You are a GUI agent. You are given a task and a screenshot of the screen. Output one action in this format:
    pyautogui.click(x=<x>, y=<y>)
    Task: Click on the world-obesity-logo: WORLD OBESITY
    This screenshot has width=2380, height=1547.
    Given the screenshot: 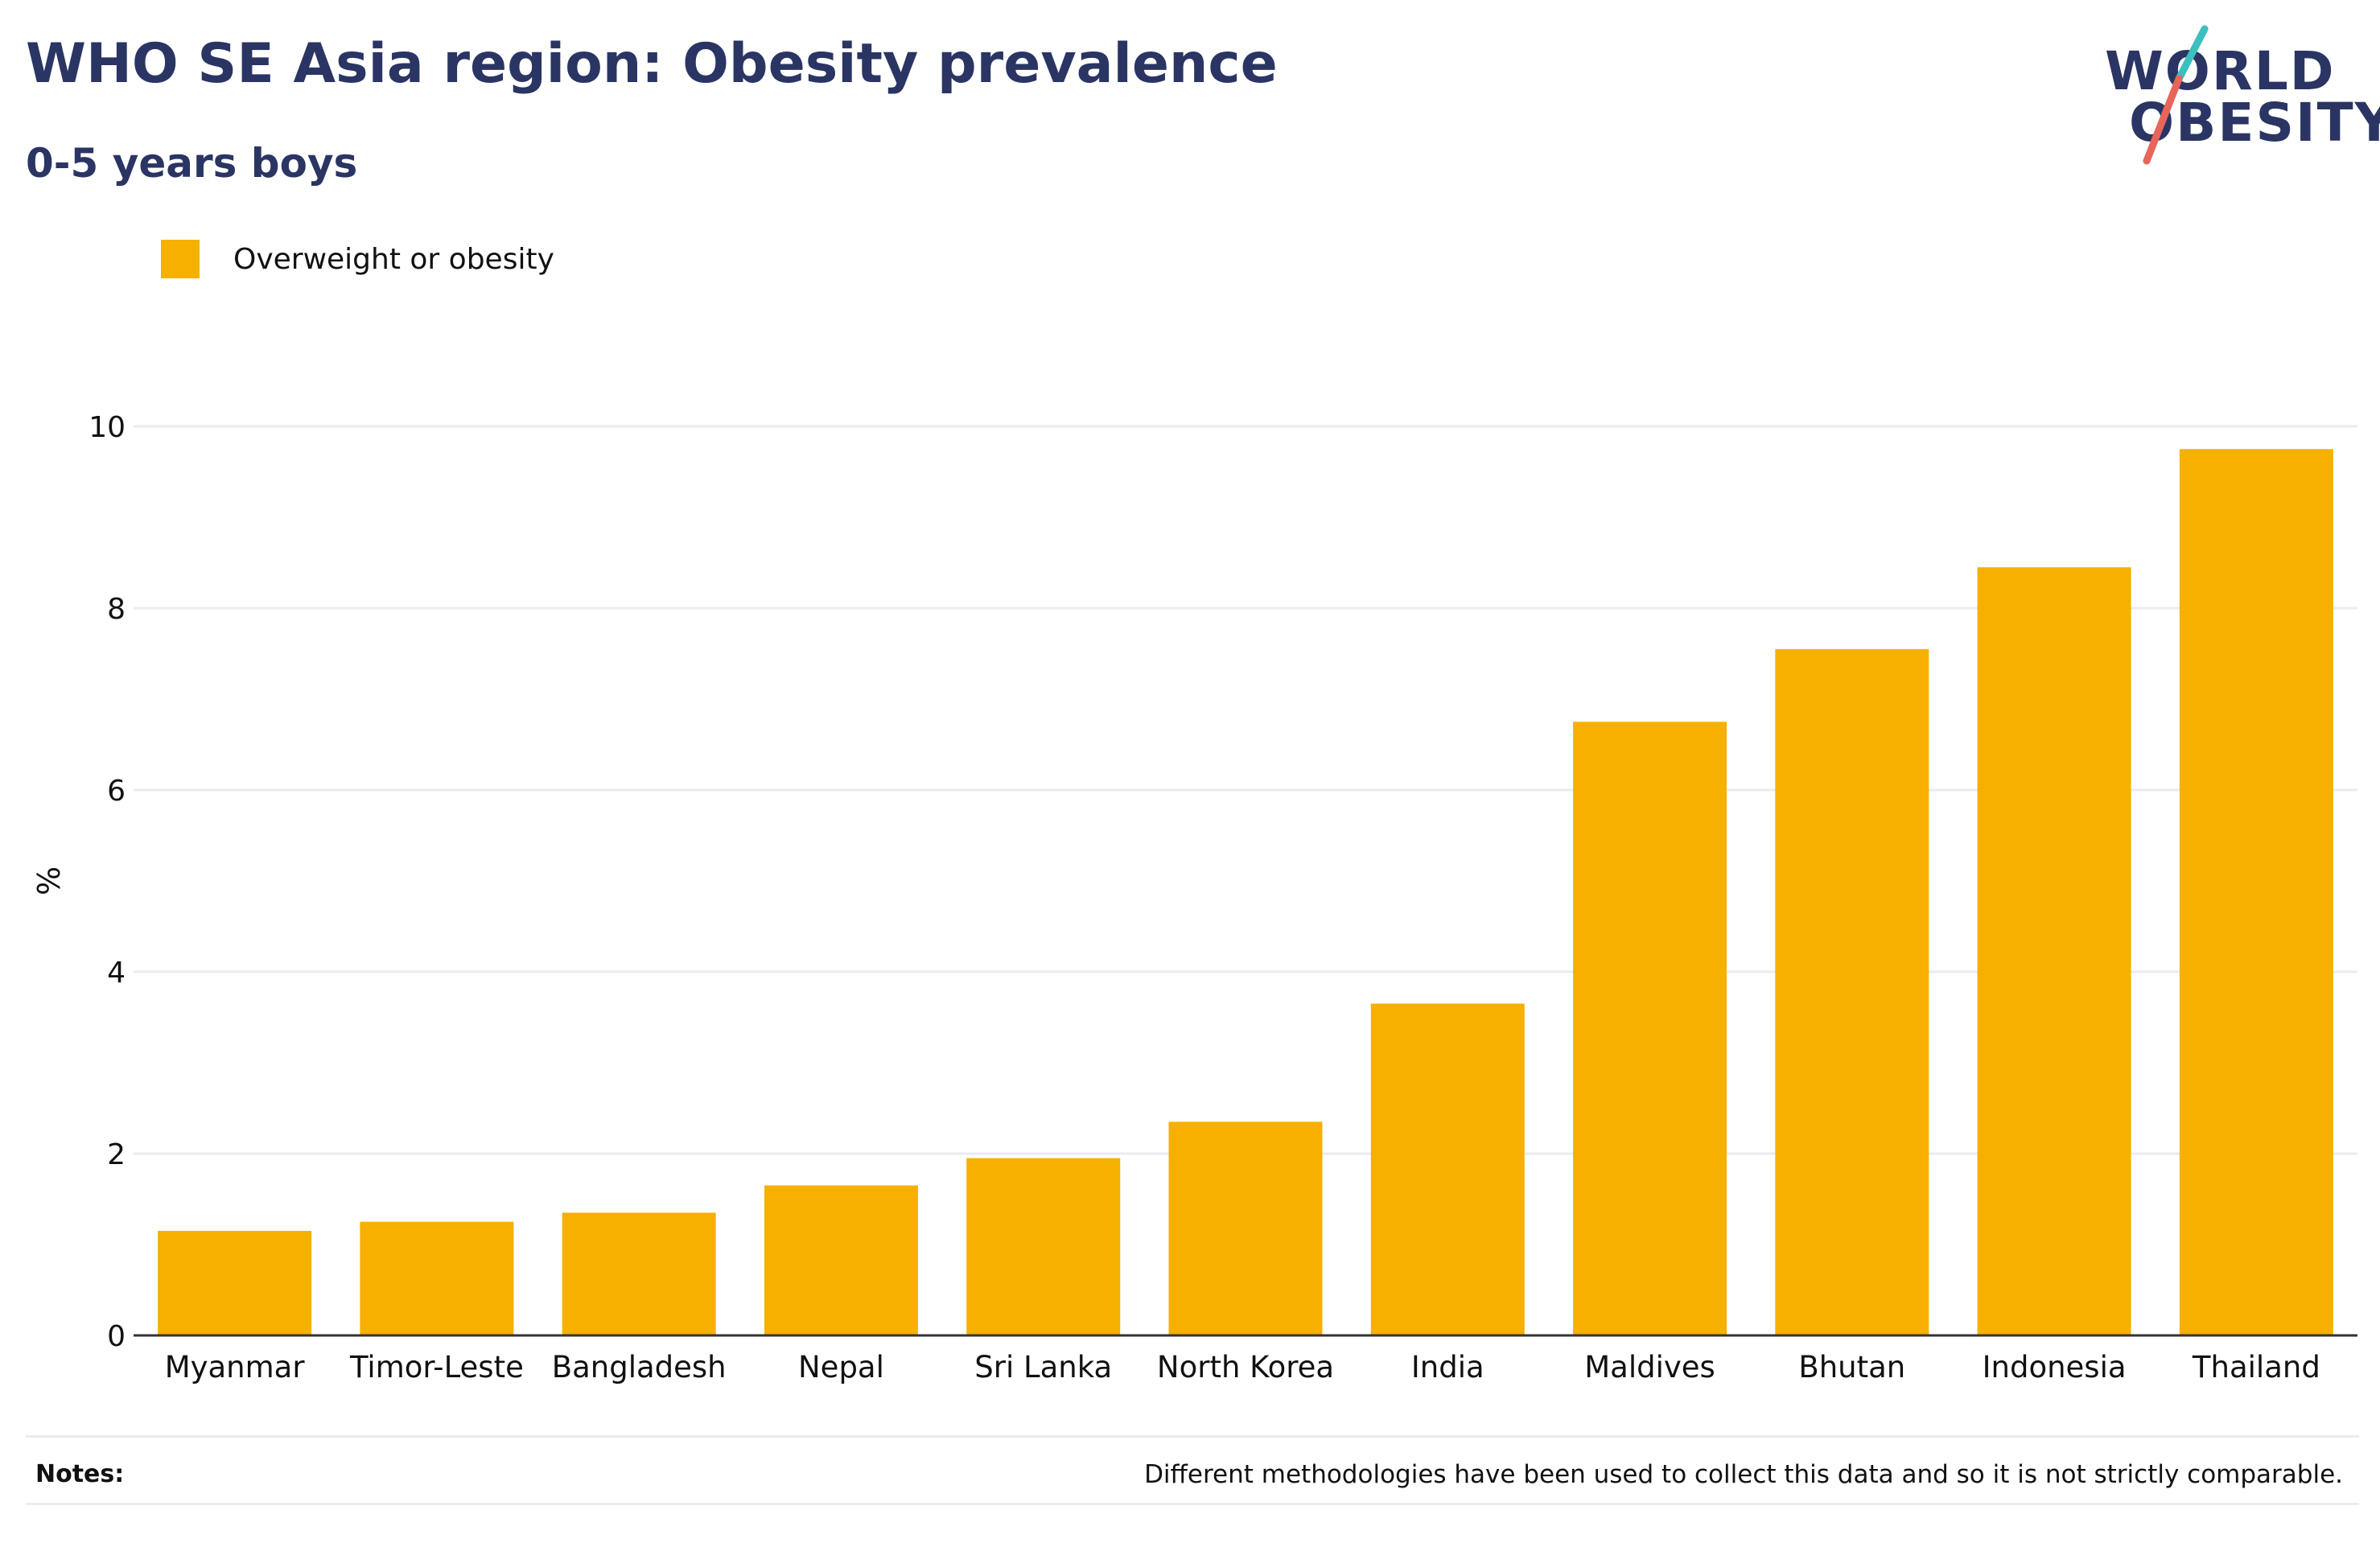 What is the action you would take?
    pyautogui.click(x=2236, y=96)
    